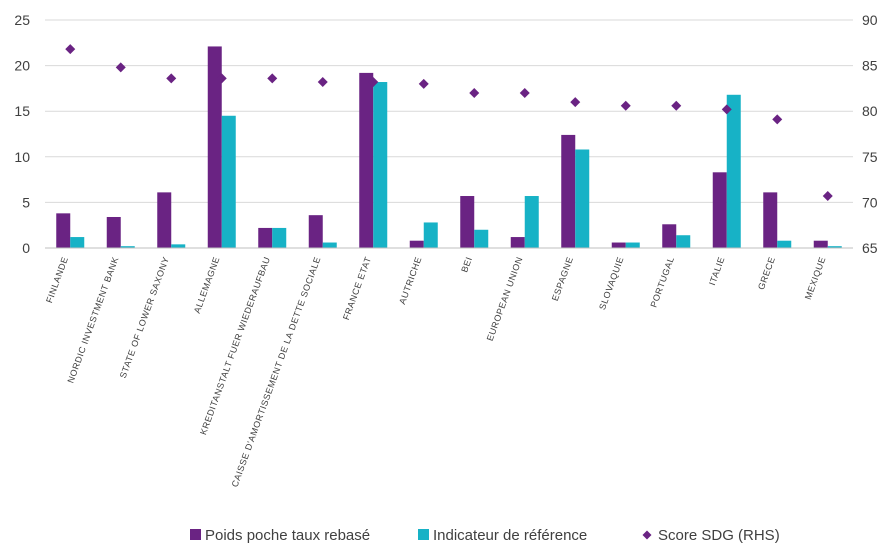  Describe the element at coordinates (410, 280) in the screenshot. I see `category-label: AUTRICHE` at that location.